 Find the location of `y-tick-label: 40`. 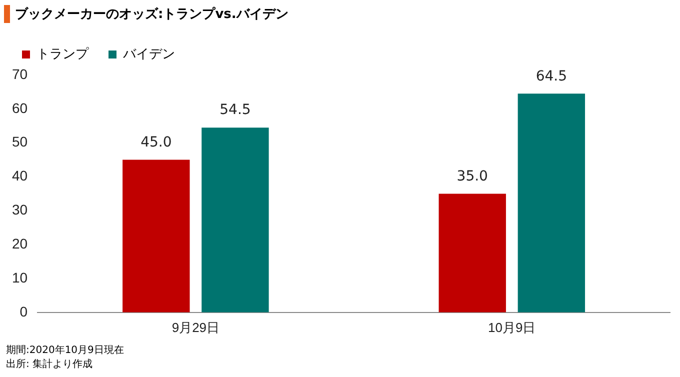

y-tick-label: 40 is located at coordinates (20, 176).